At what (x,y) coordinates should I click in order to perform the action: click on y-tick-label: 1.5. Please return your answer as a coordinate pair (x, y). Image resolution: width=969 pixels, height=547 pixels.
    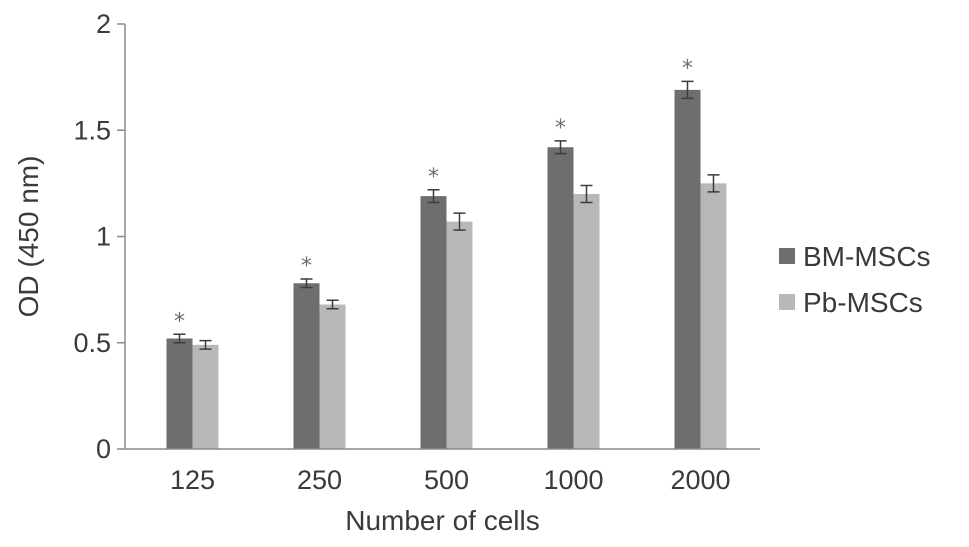
    Looking at the image, I should click on (92, 130).